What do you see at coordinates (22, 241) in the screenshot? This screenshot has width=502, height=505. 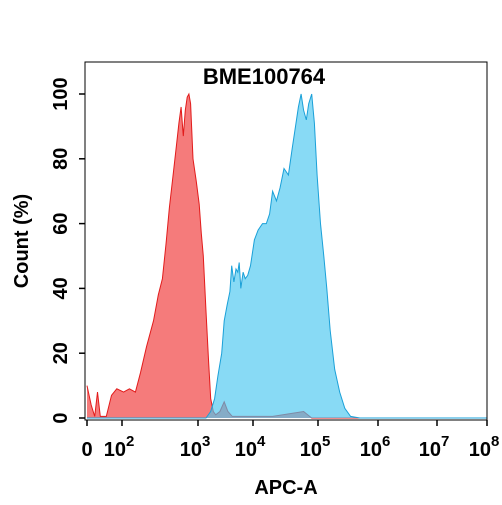 I see `y-axis-title: Count (%)` at bounding box center [22, 241].